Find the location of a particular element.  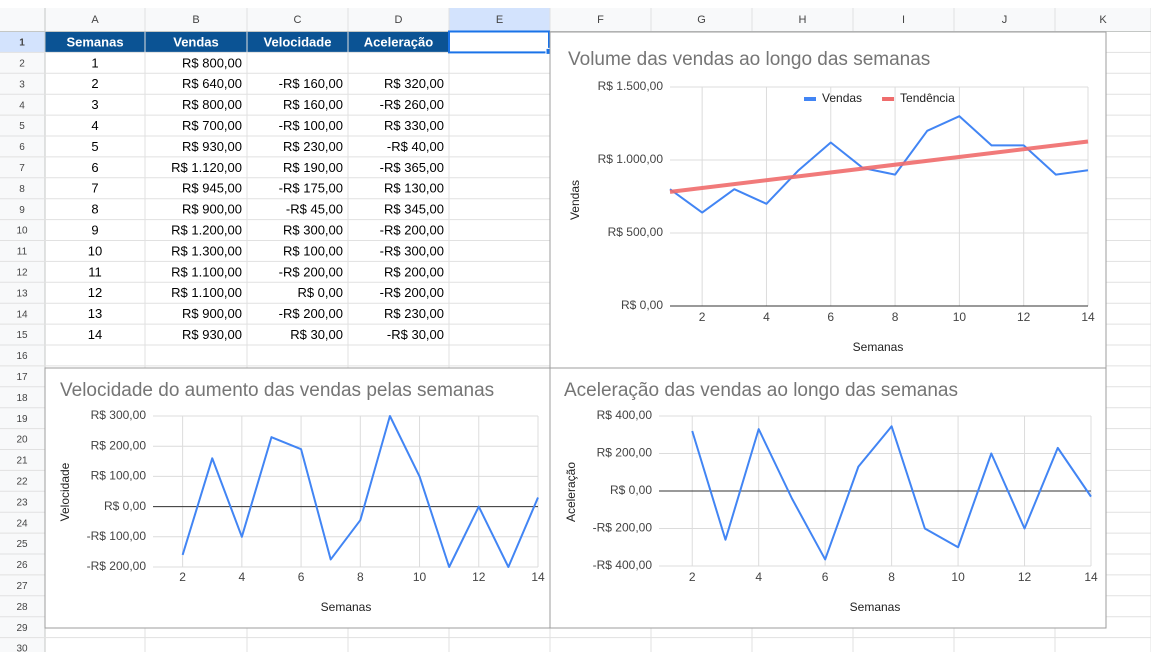

row-number: 28 is located at coordinates (22, 607).